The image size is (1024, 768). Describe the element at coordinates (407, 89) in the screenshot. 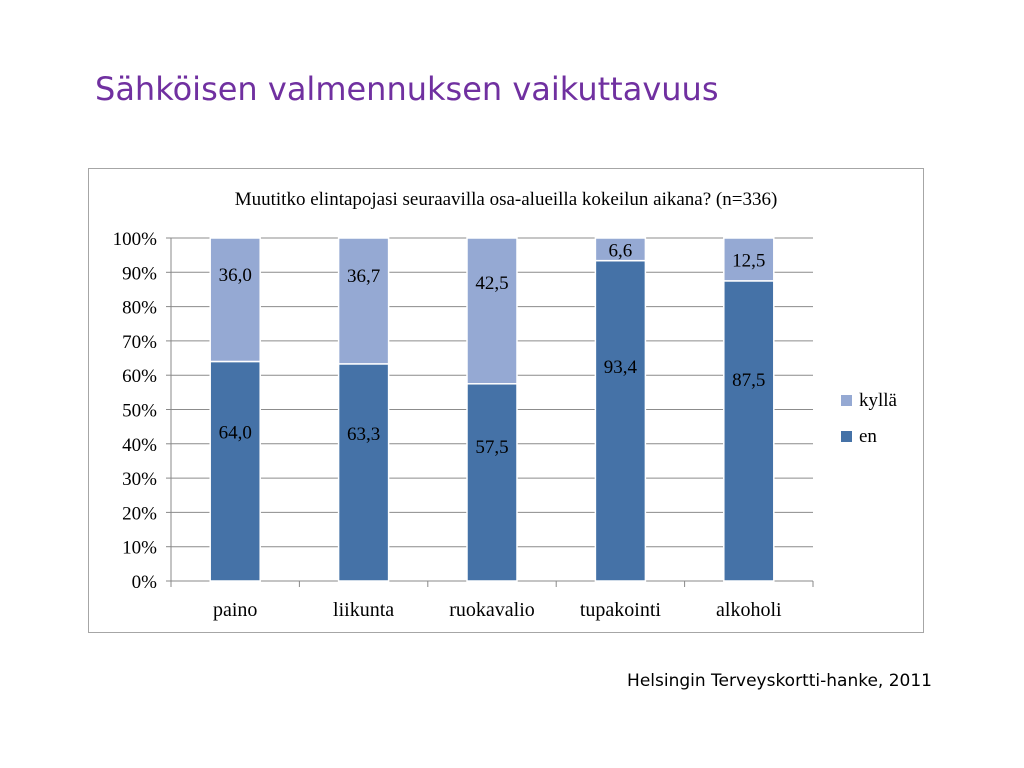

I see `slide-title: Sähköisen valmennuksen vaikuttavuus` at that location.